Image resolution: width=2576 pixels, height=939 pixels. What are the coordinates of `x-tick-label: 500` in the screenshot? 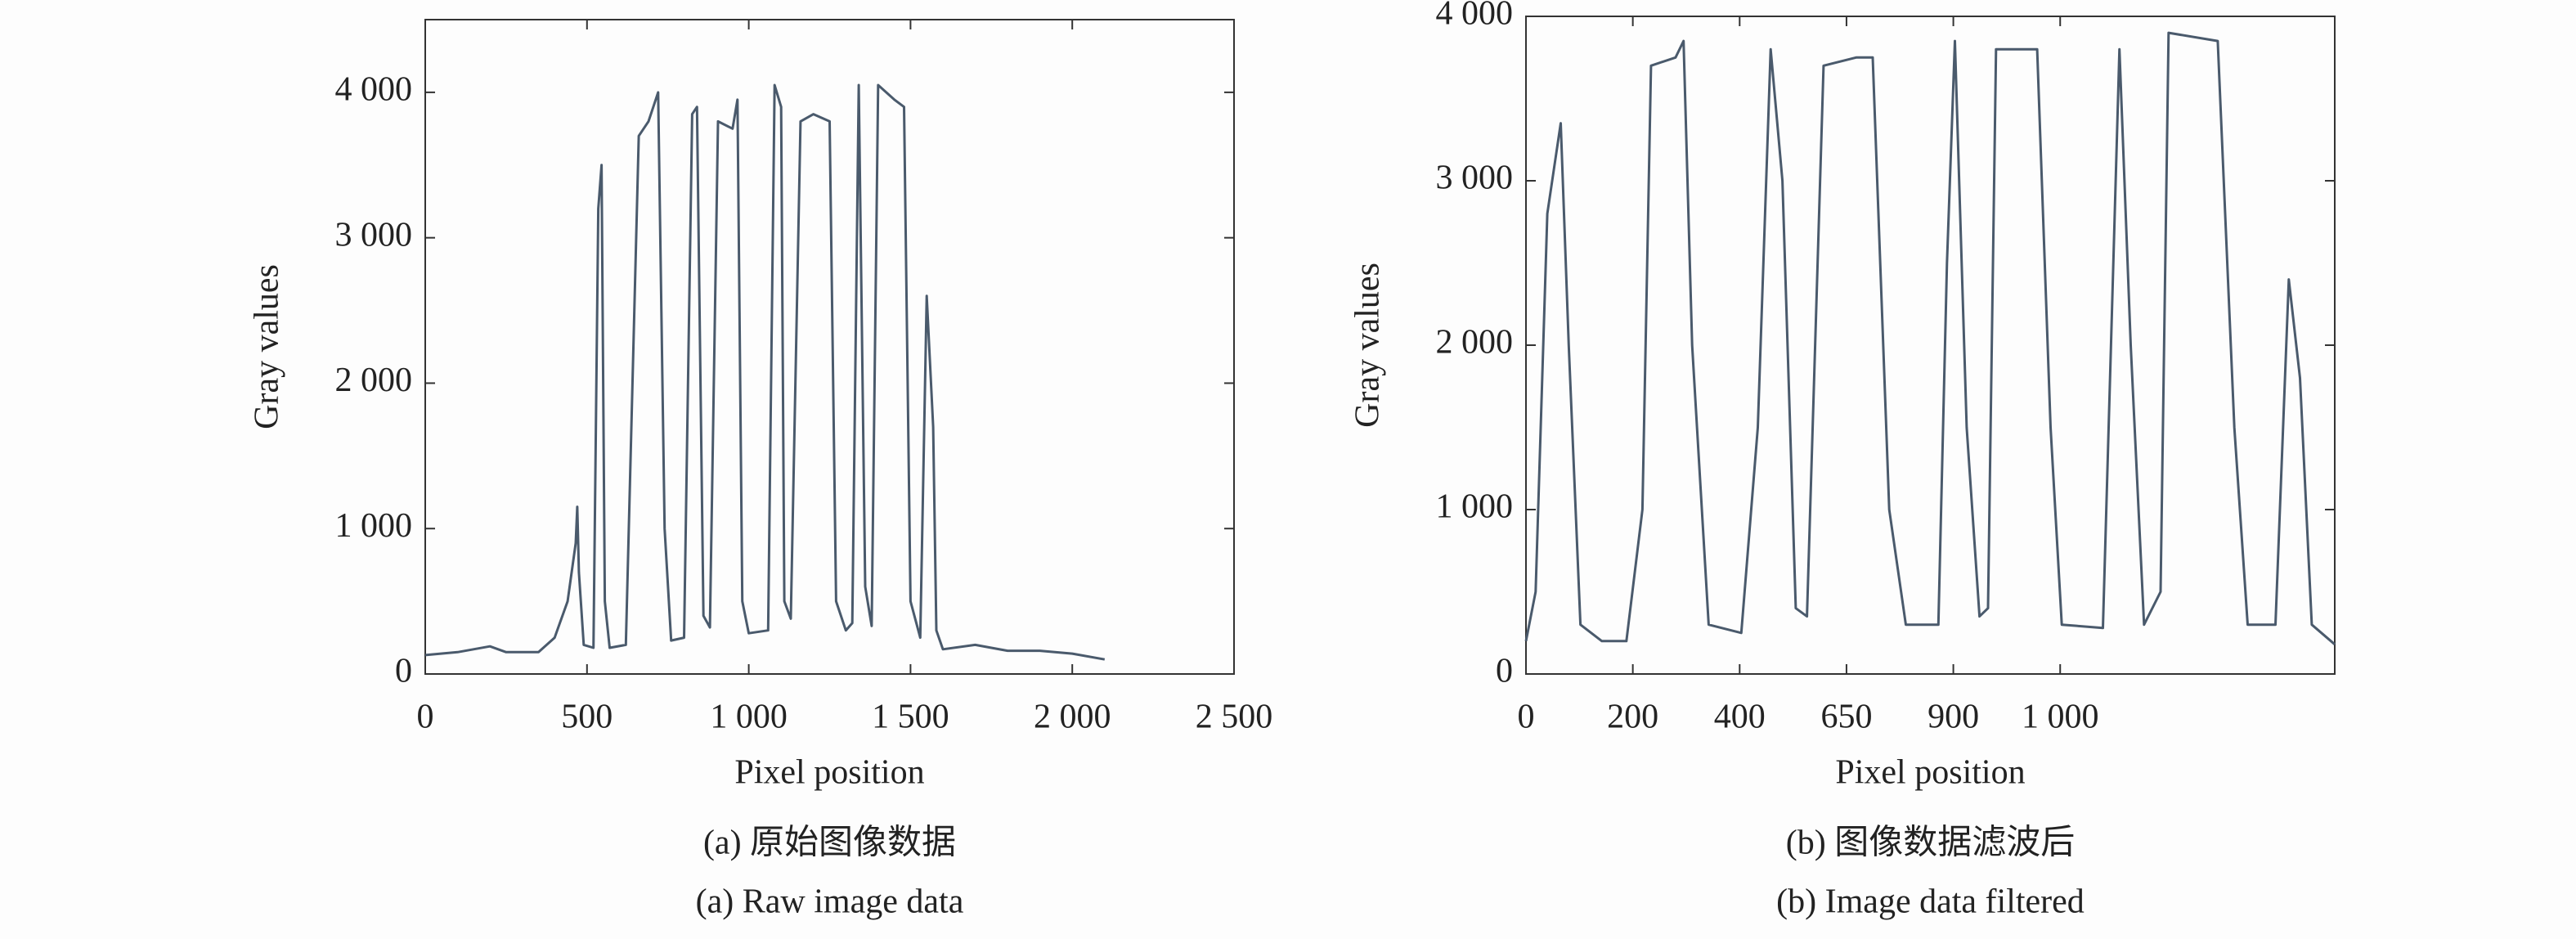 It's located at (587, 717).